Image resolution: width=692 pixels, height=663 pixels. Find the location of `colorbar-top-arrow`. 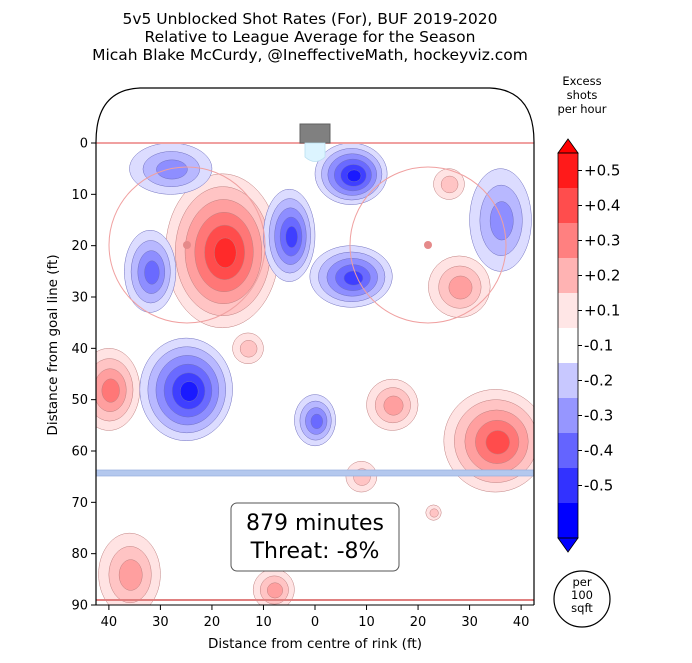

colorbar-top-arrow is located at coordinates (568, 146).